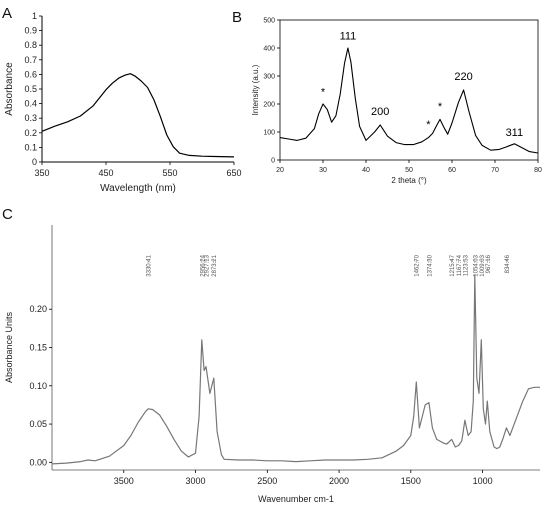 Image resolution: width=550 pixels, height=513 pixels. Describe the element at coordinates (30, 45) in the screenshot. I see `panel-a-y-tick-label: 0.8` at that location.